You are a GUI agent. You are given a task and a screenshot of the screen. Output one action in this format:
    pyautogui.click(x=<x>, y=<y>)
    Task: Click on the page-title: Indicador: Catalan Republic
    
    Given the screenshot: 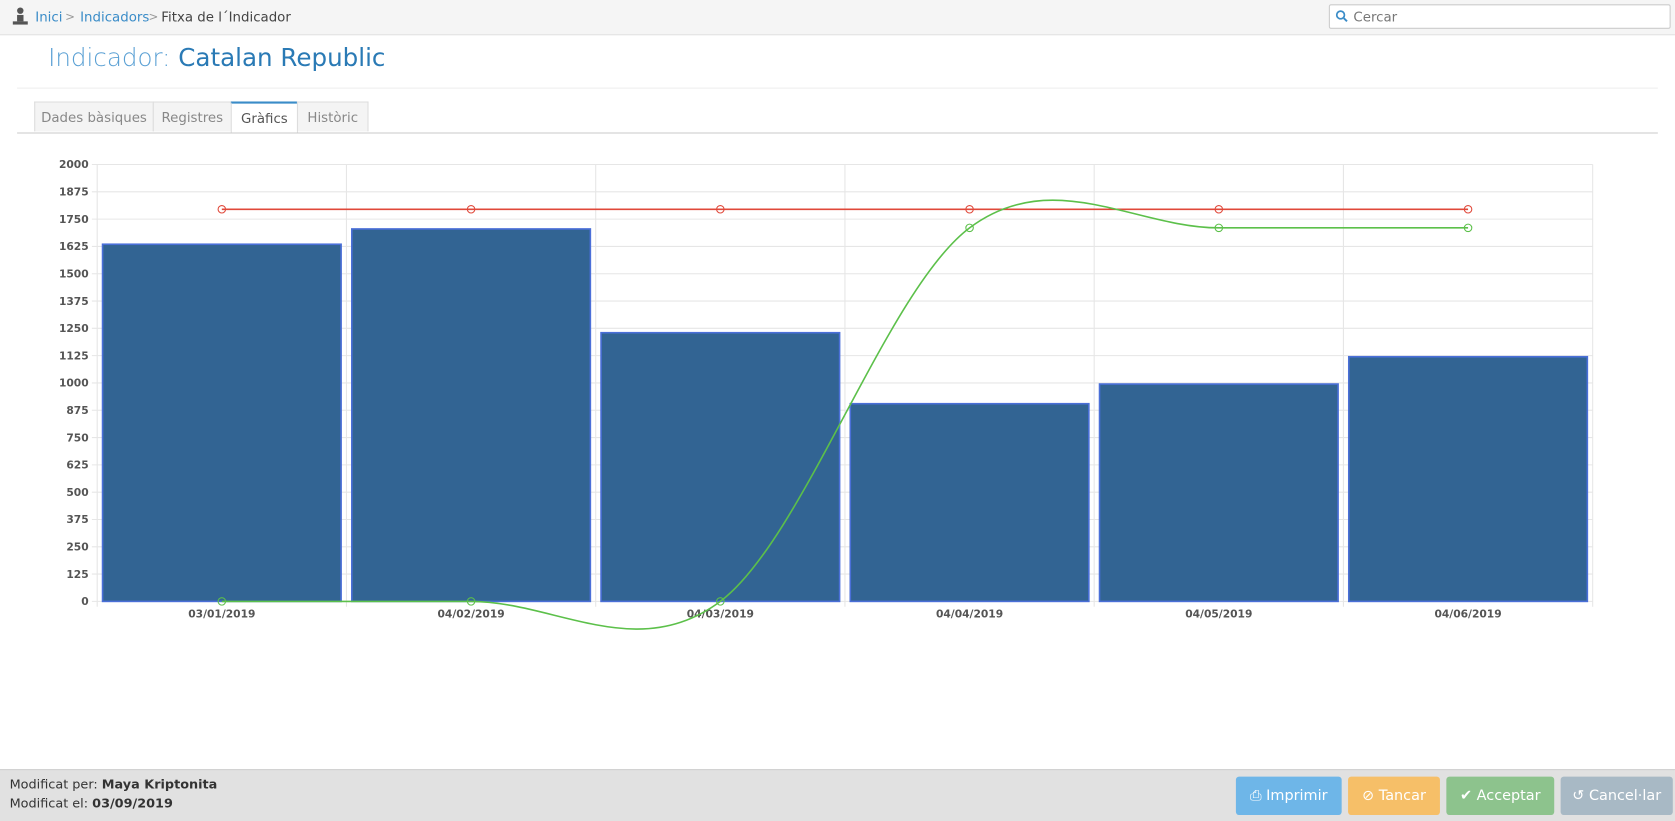 What is the action you would take?
    pyautogui.click(x=216, y=59)
    